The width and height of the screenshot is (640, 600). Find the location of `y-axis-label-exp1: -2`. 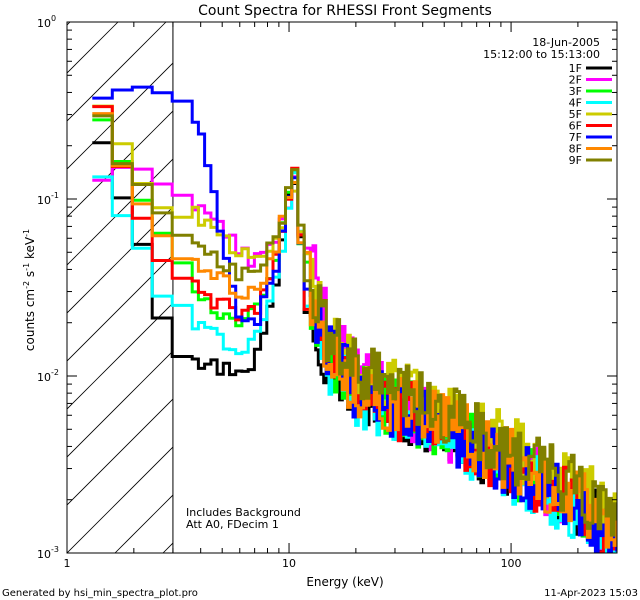

y-axis-label-exp1: -2 is located at coordinates (26, 285).